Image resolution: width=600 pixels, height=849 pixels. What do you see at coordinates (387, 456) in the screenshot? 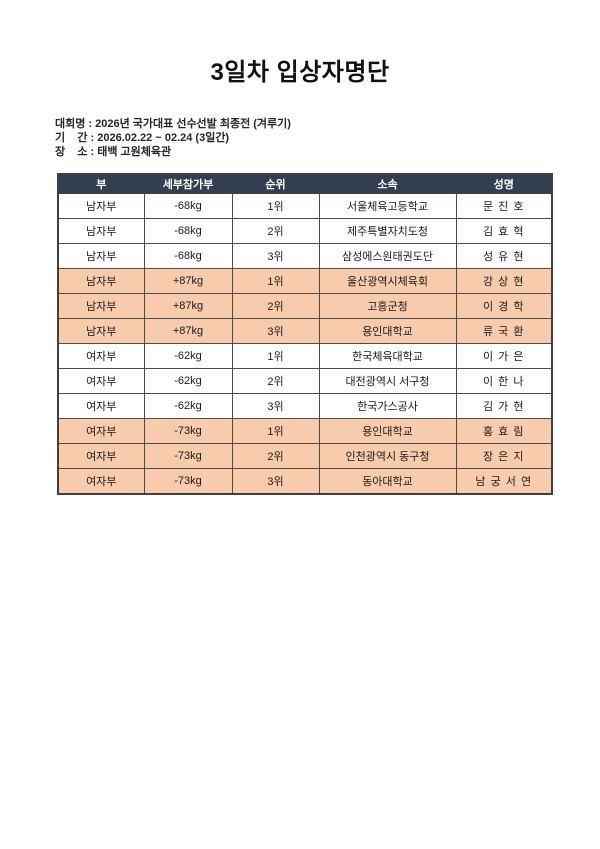
I see `cell-affiliation: 인천광역시 동구청` at bounding box center [387, 456].